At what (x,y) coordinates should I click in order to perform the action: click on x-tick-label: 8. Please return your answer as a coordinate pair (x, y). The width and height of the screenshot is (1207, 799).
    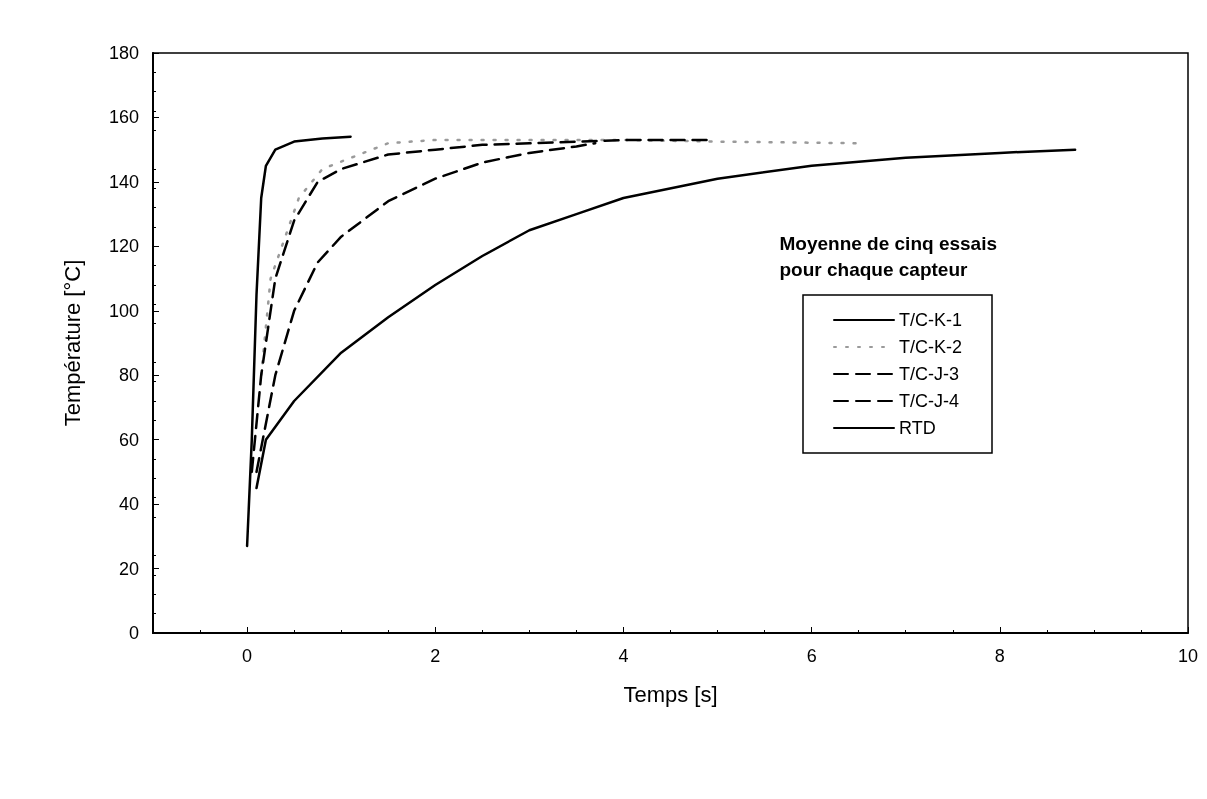
    Looking at the image, I should click on (999, 656).